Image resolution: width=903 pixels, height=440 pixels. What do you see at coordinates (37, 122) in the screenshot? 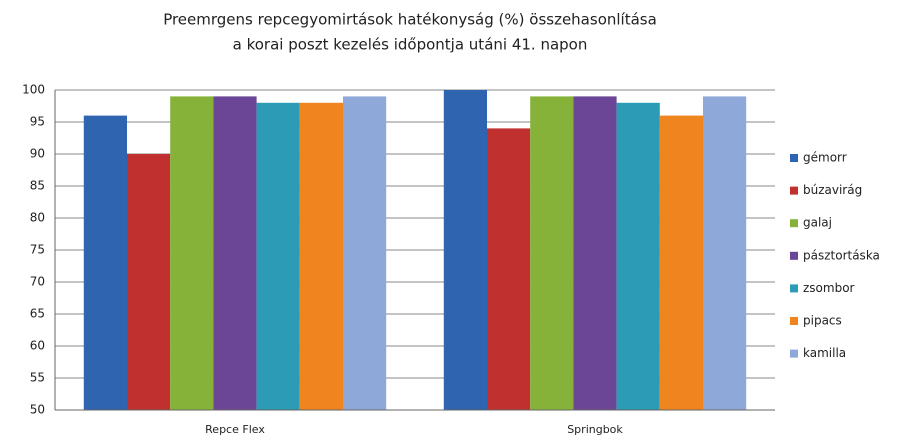
I see `y-tick-label: 95` at bounding box center [37, 122].